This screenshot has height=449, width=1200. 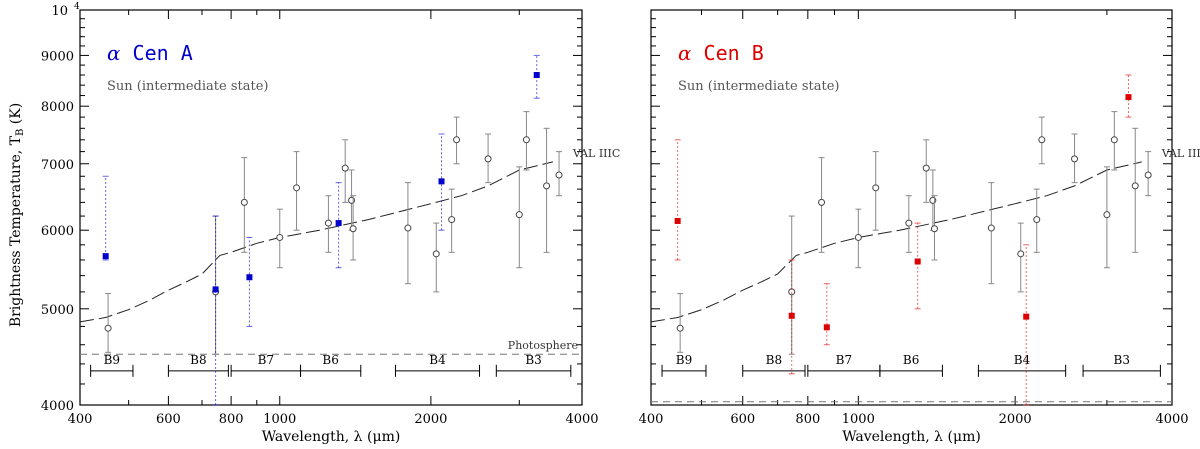 What do you see at coordinates (331, 437) in the screenshot?
I see `x-axis-title: Wavelength, λ (μm)` at bounding box center [331, 437].